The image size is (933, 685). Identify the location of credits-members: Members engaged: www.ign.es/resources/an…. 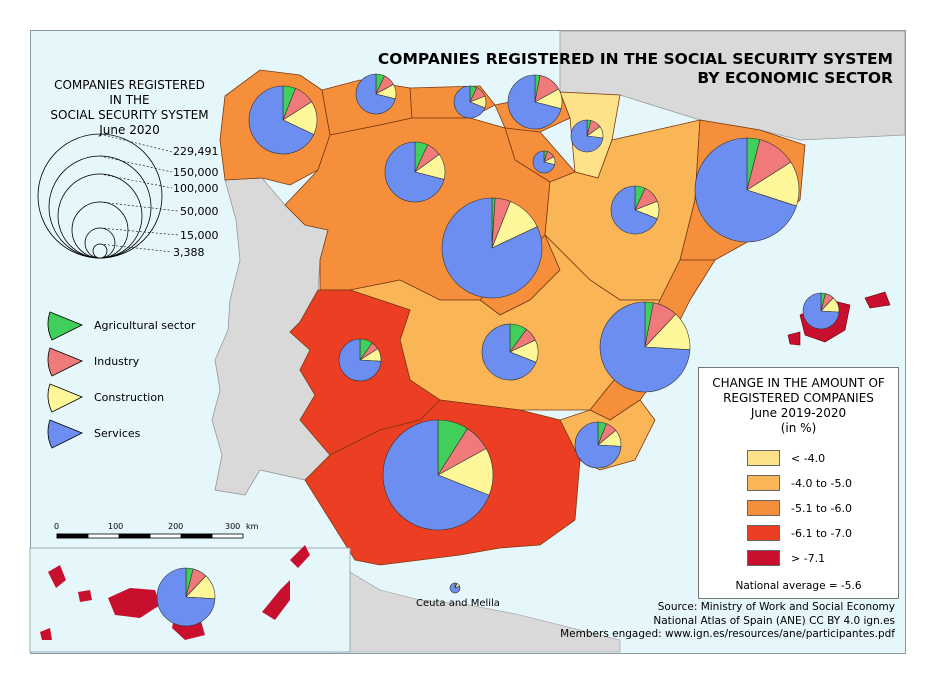
(727, 634).